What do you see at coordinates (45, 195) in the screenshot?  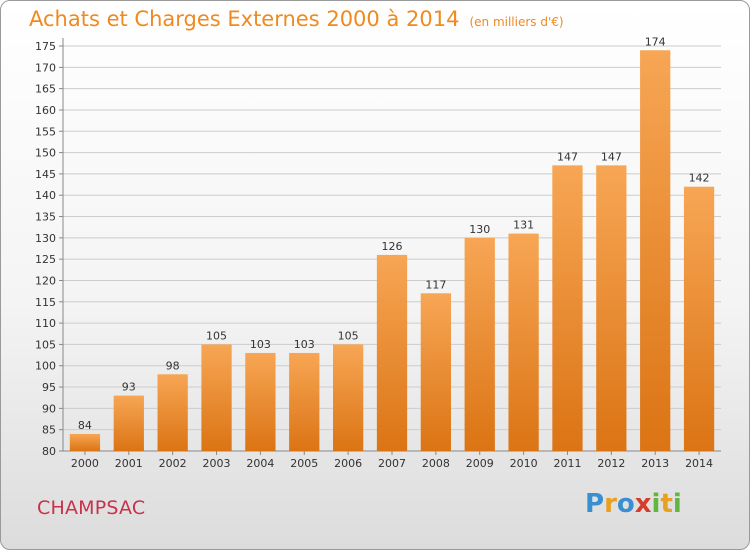 I see `y-tick-label: 140` at bounding box center [45, 195].